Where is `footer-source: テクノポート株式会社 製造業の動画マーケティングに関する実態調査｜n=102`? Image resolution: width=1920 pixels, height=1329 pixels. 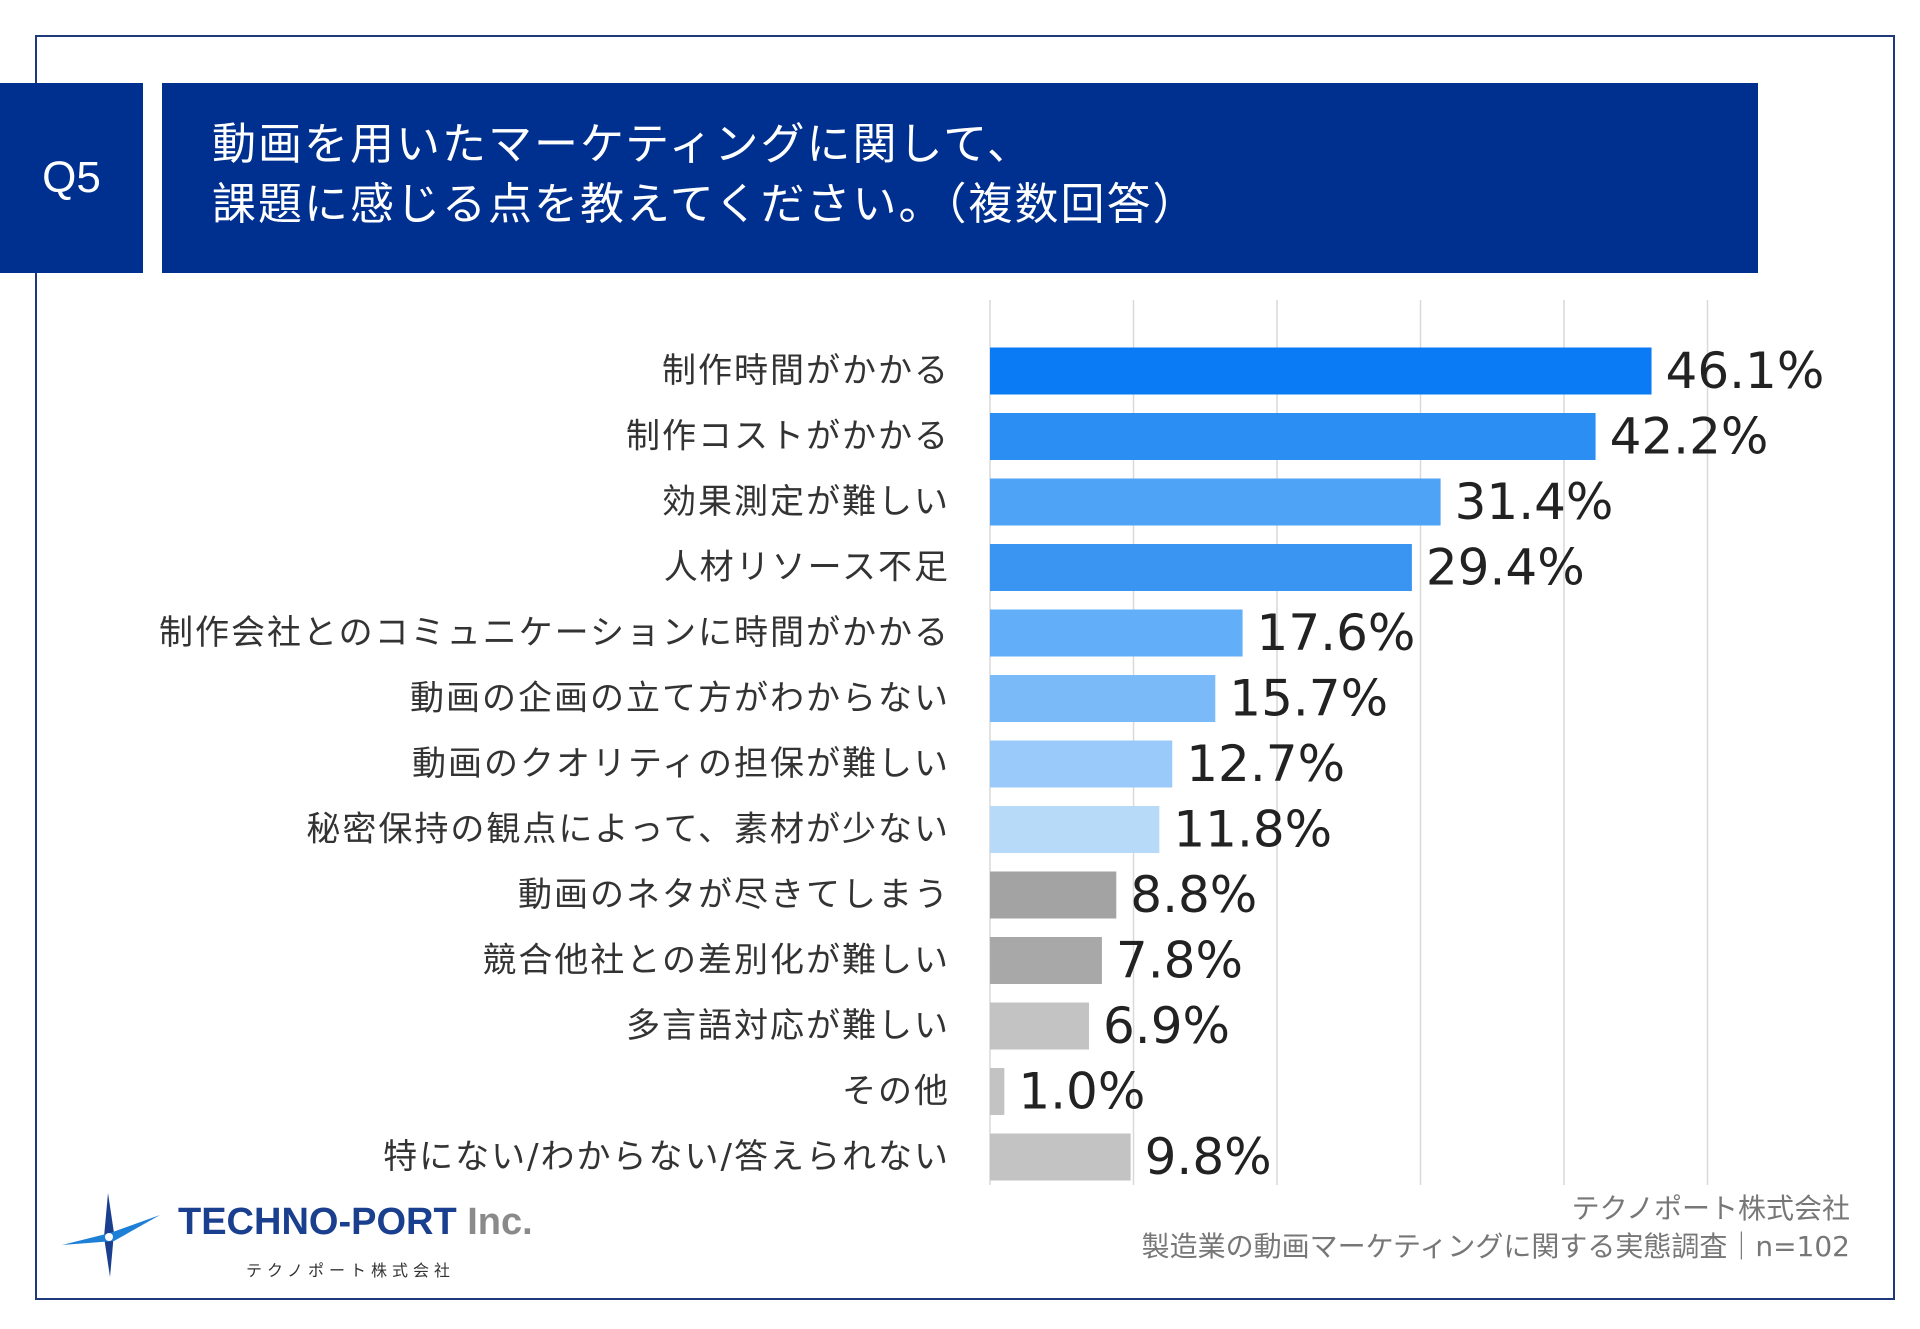
footer-source: テクノポート株式会社 製造業の動画マーケティングに関する実態調査｜n=102 is located at coordinates (1496, 1228).